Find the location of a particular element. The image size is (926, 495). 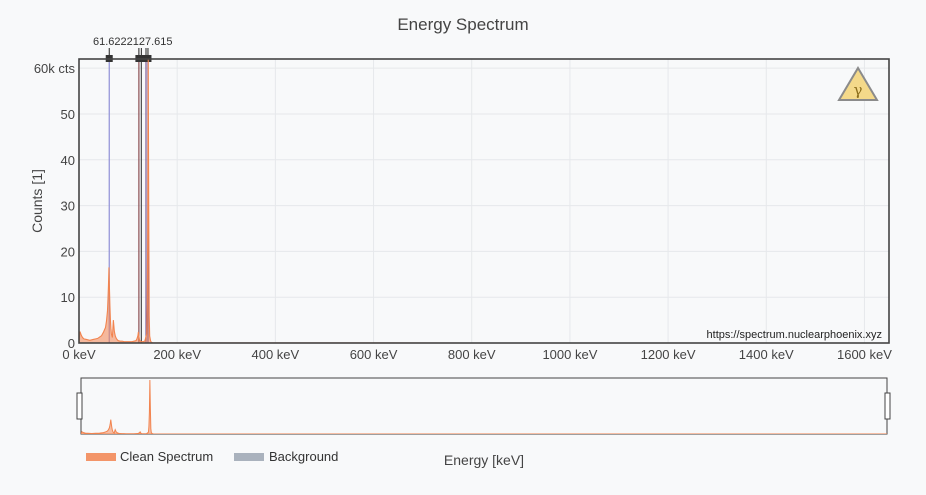

legend: Clean Spectrum Background is located at coordinates (212, 456).